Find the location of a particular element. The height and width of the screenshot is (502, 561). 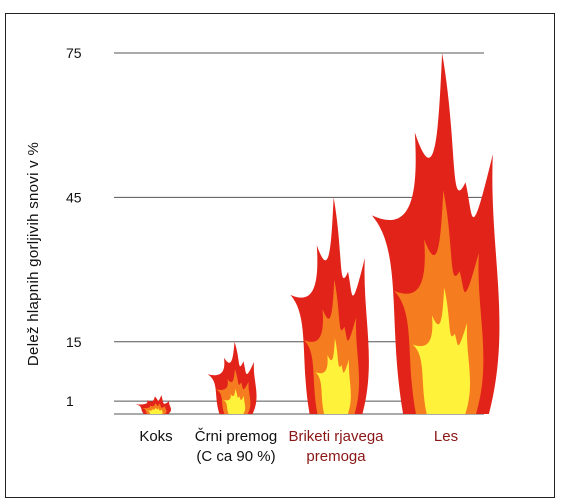

x-label-1-0: Črni premog is located at coordinates (236, 436).